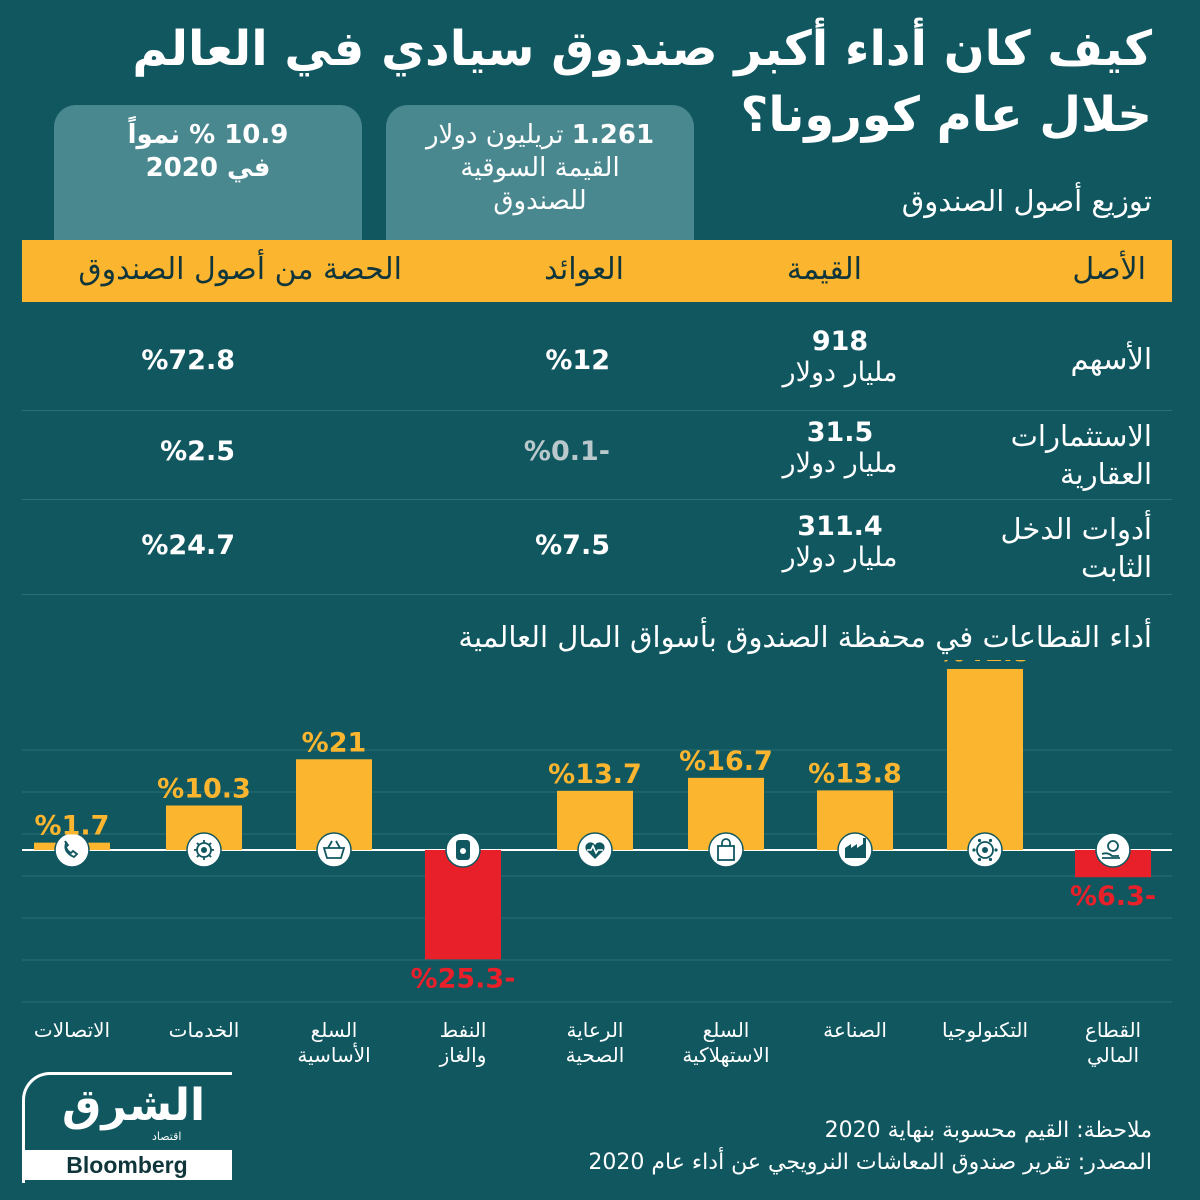  Describe the element at coordinates (1113, 1030) in the screenshot. I see `category-label-line-1: القطاع` at that location.